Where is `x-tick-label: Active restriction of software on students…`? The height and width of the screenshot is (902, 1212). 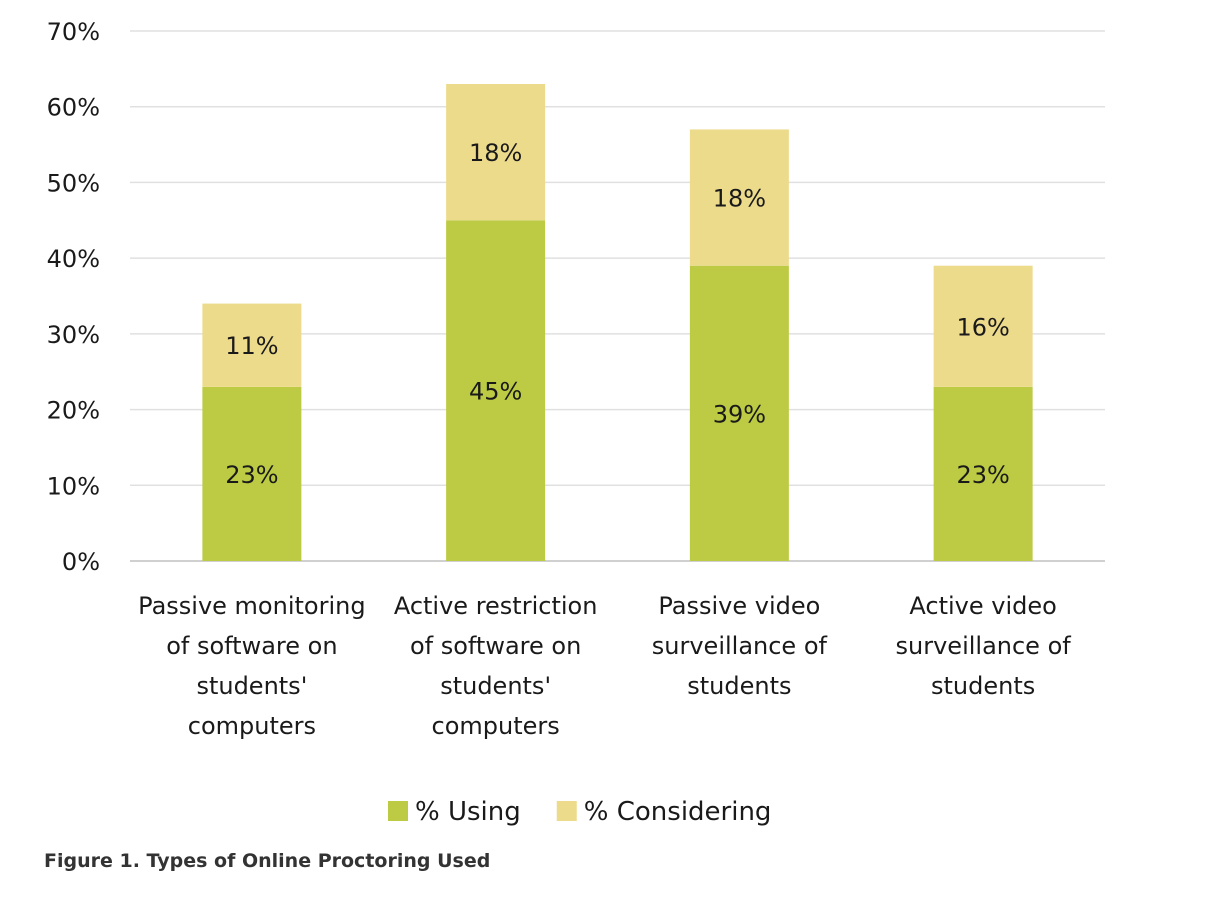
x-tick-label: Active restriction of software on students… is located at coordinates (496, 666).